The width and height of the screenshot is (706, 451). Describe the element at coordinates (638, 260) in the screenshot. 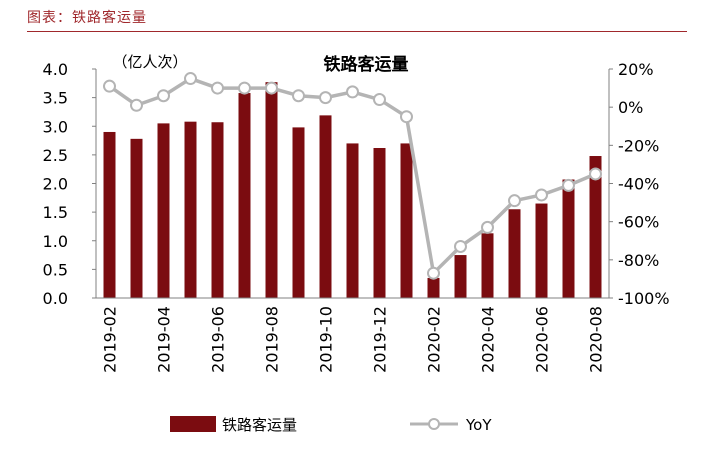

I see `right-tick-label: -80%` at that location.